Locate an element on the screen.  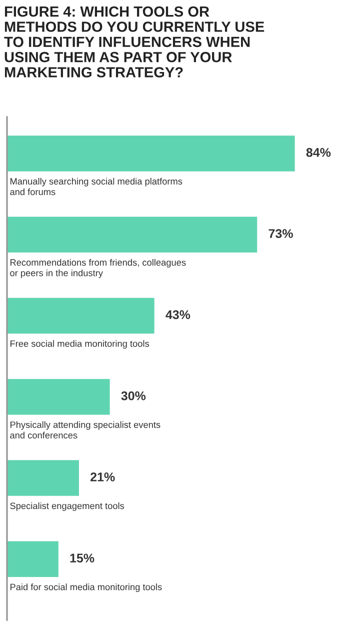
data-label: 73% is located at coordinates (280, 233).